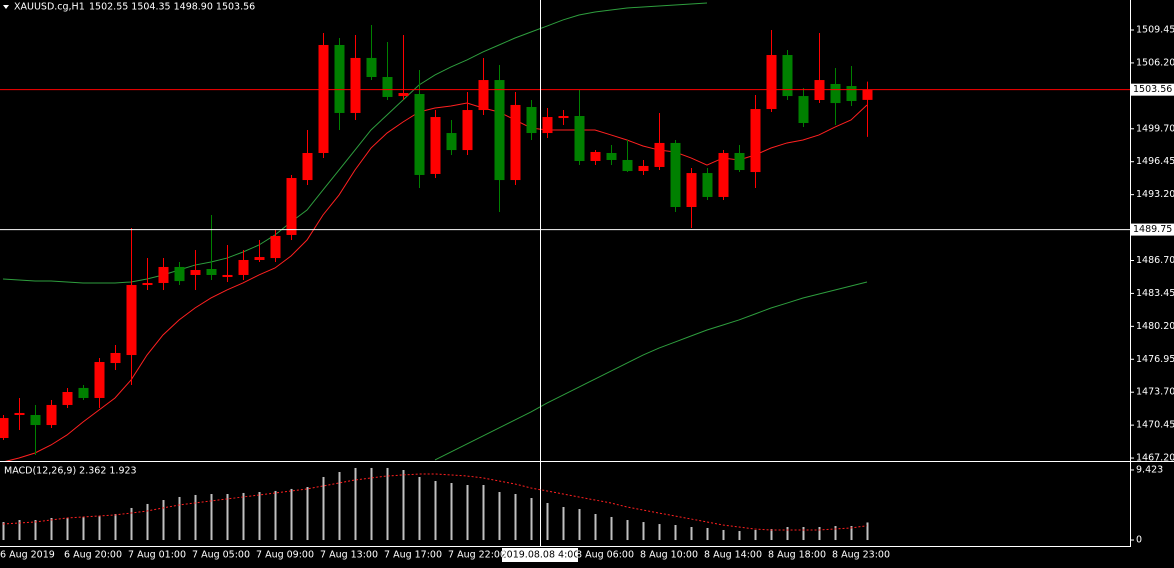 The image size is (1174, 568). What do you see at coordinates (6, 7) in the screenshot?
I see `menu-arrow` at bounding box center [6, 7].